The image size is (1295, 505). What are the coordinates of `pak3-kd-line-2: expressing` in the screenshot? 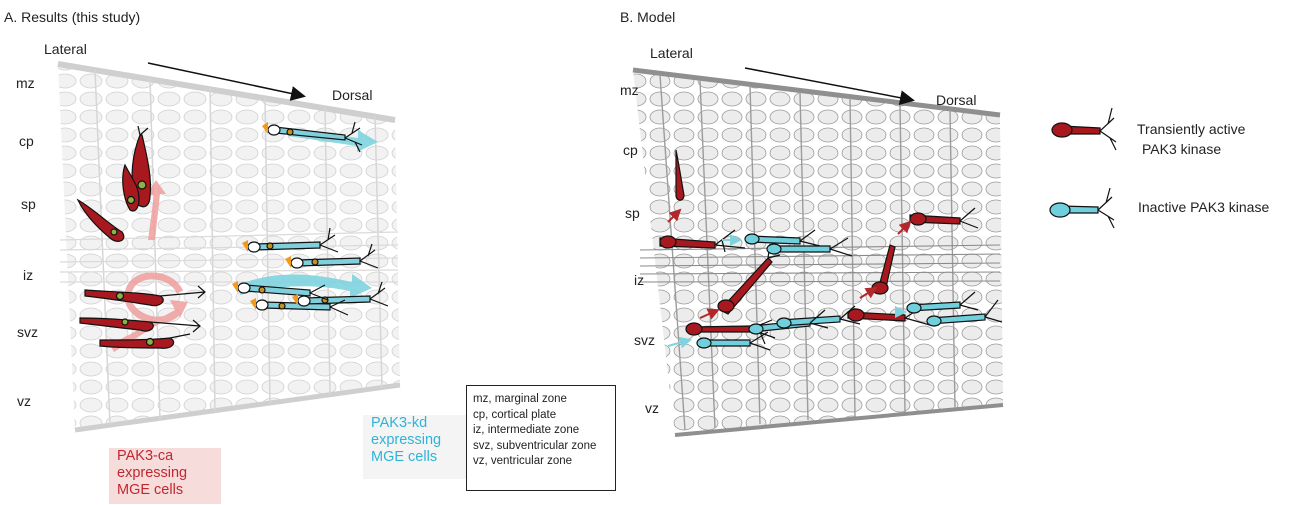 It's located at (406, 440).